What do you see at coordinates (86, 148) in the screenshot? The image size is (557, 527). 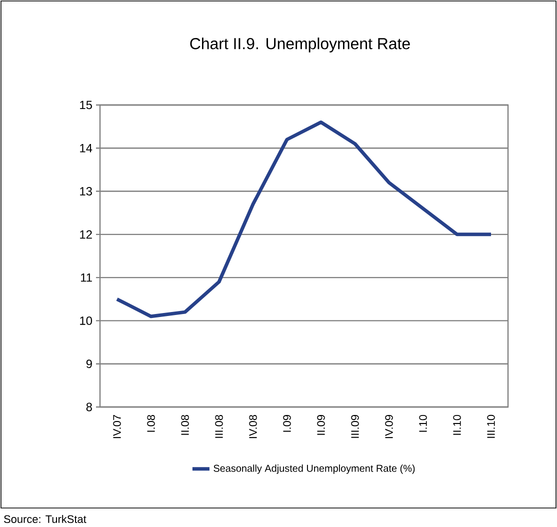 I see `y-tick-label: 14` at bounding box center [86, 148].